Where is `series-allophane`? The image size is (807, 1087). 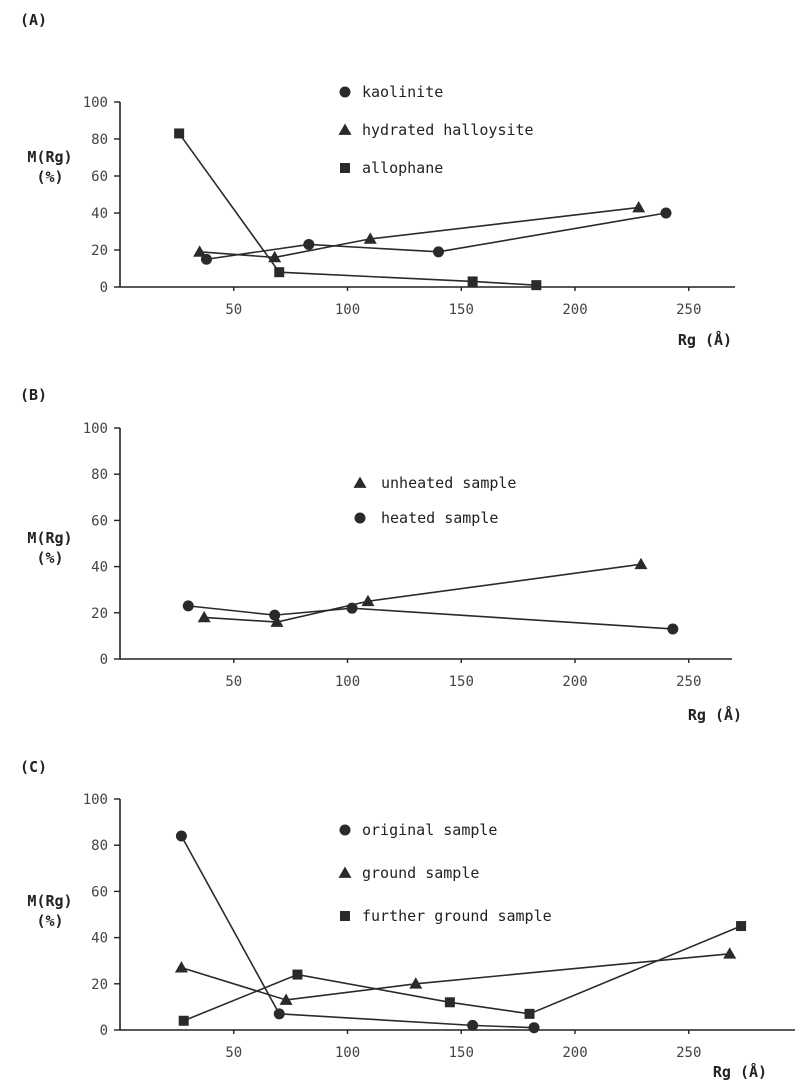 series-allophane is located at coordinates (358, 209).